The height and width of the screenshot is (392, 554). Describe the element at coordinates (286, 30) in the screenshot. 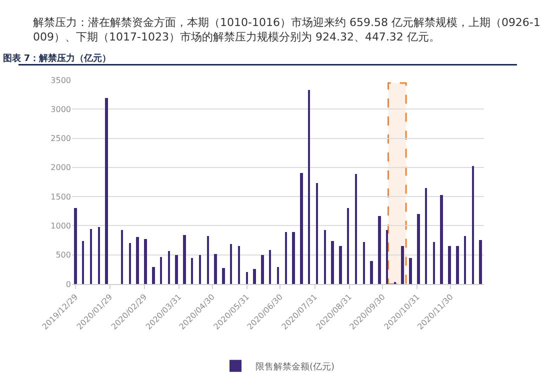

I see `text: 解禁压力：潜在解禁资金方面，本期（1010-1016）市场迎来约 659.58 亿元解禁规模，上期（0926-1009）、下期（1017-1023）市场的解禁压力规模分别为 924.32、447.32 亿元。` at that location.